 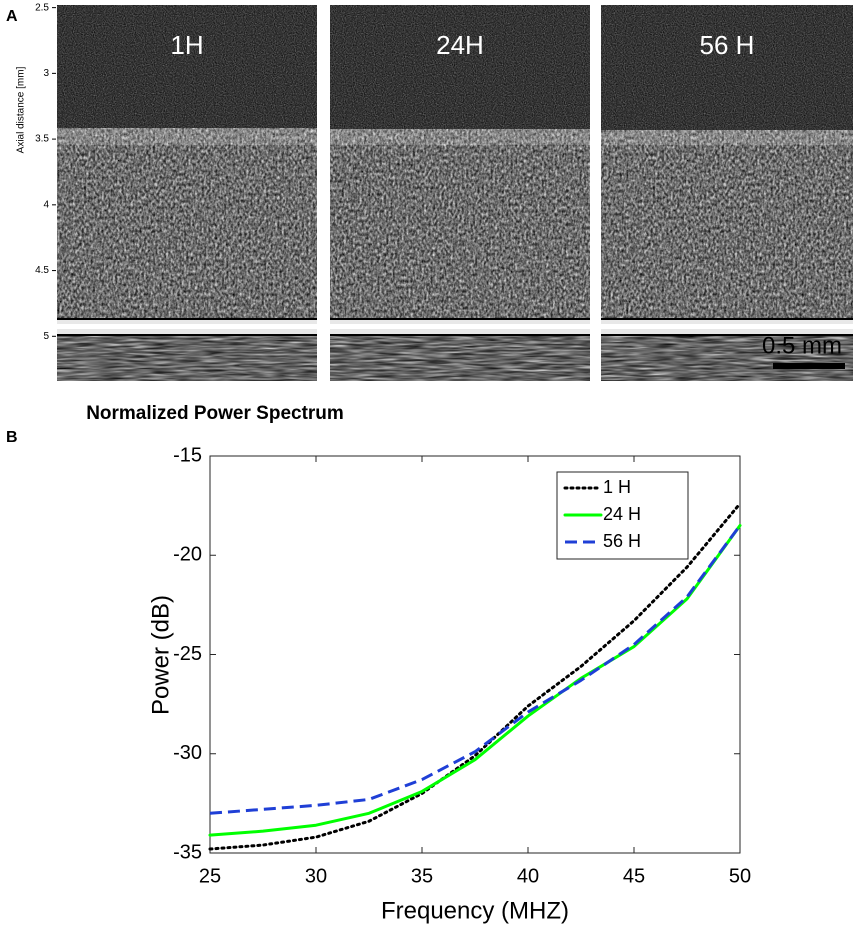 What do you see at coordinates (12, 16) in the screenshot?
I see `panel-label: A` at bounding box center [12, 16].